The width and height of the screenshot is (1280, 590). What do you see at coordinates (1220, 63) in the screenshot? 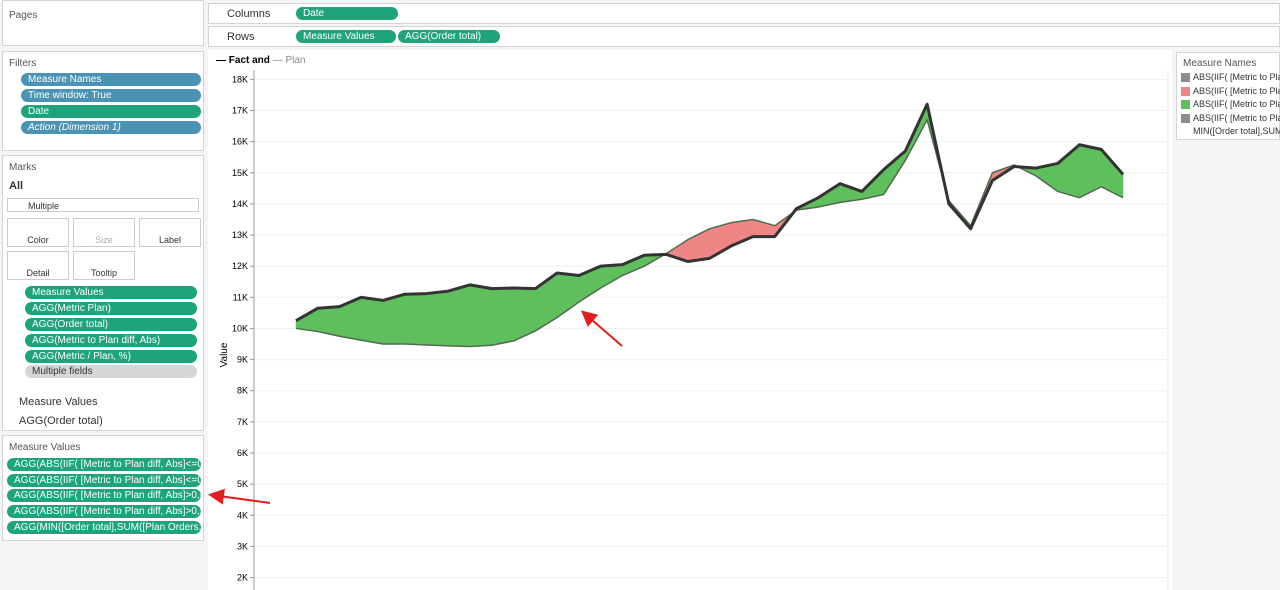
I see `legend-title: Measure Names` at bounding box center [1220, 63].